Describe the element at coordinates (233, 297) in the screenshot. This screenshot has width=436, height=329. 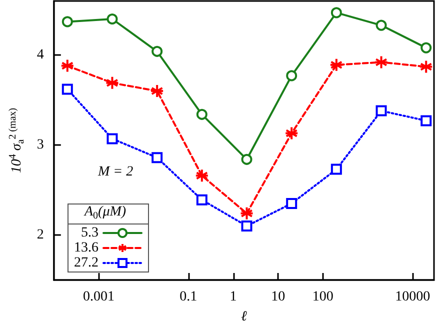
I see `x-tick-label: 1` at that location.